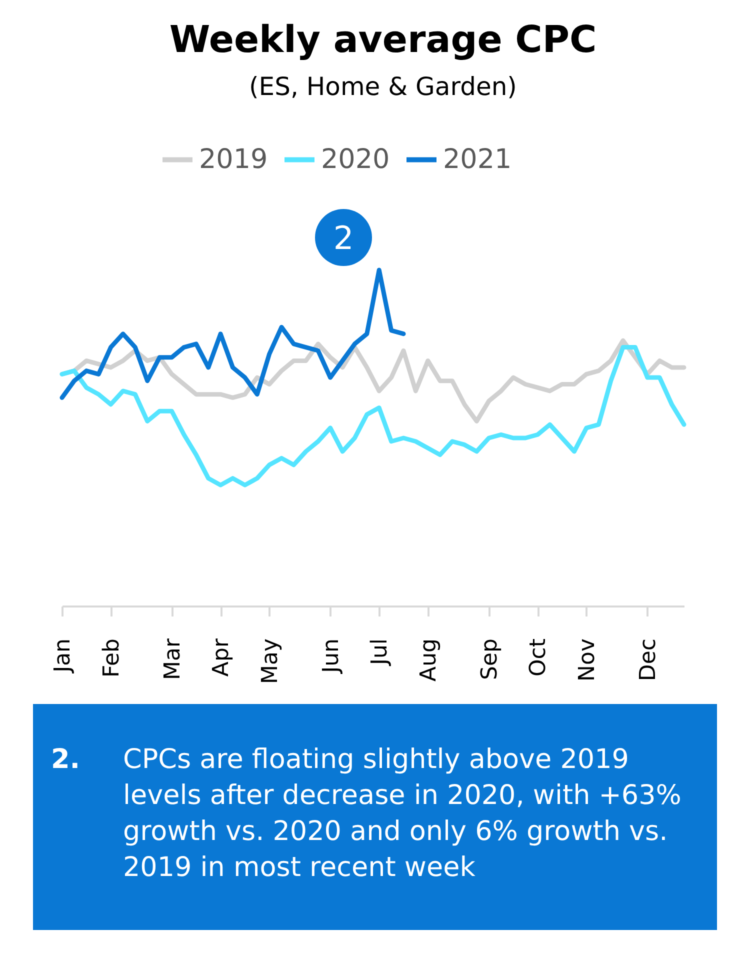 This screenshot has width=753, height=968. I want to click on x-tick-label: Jan, so click(63, 656).